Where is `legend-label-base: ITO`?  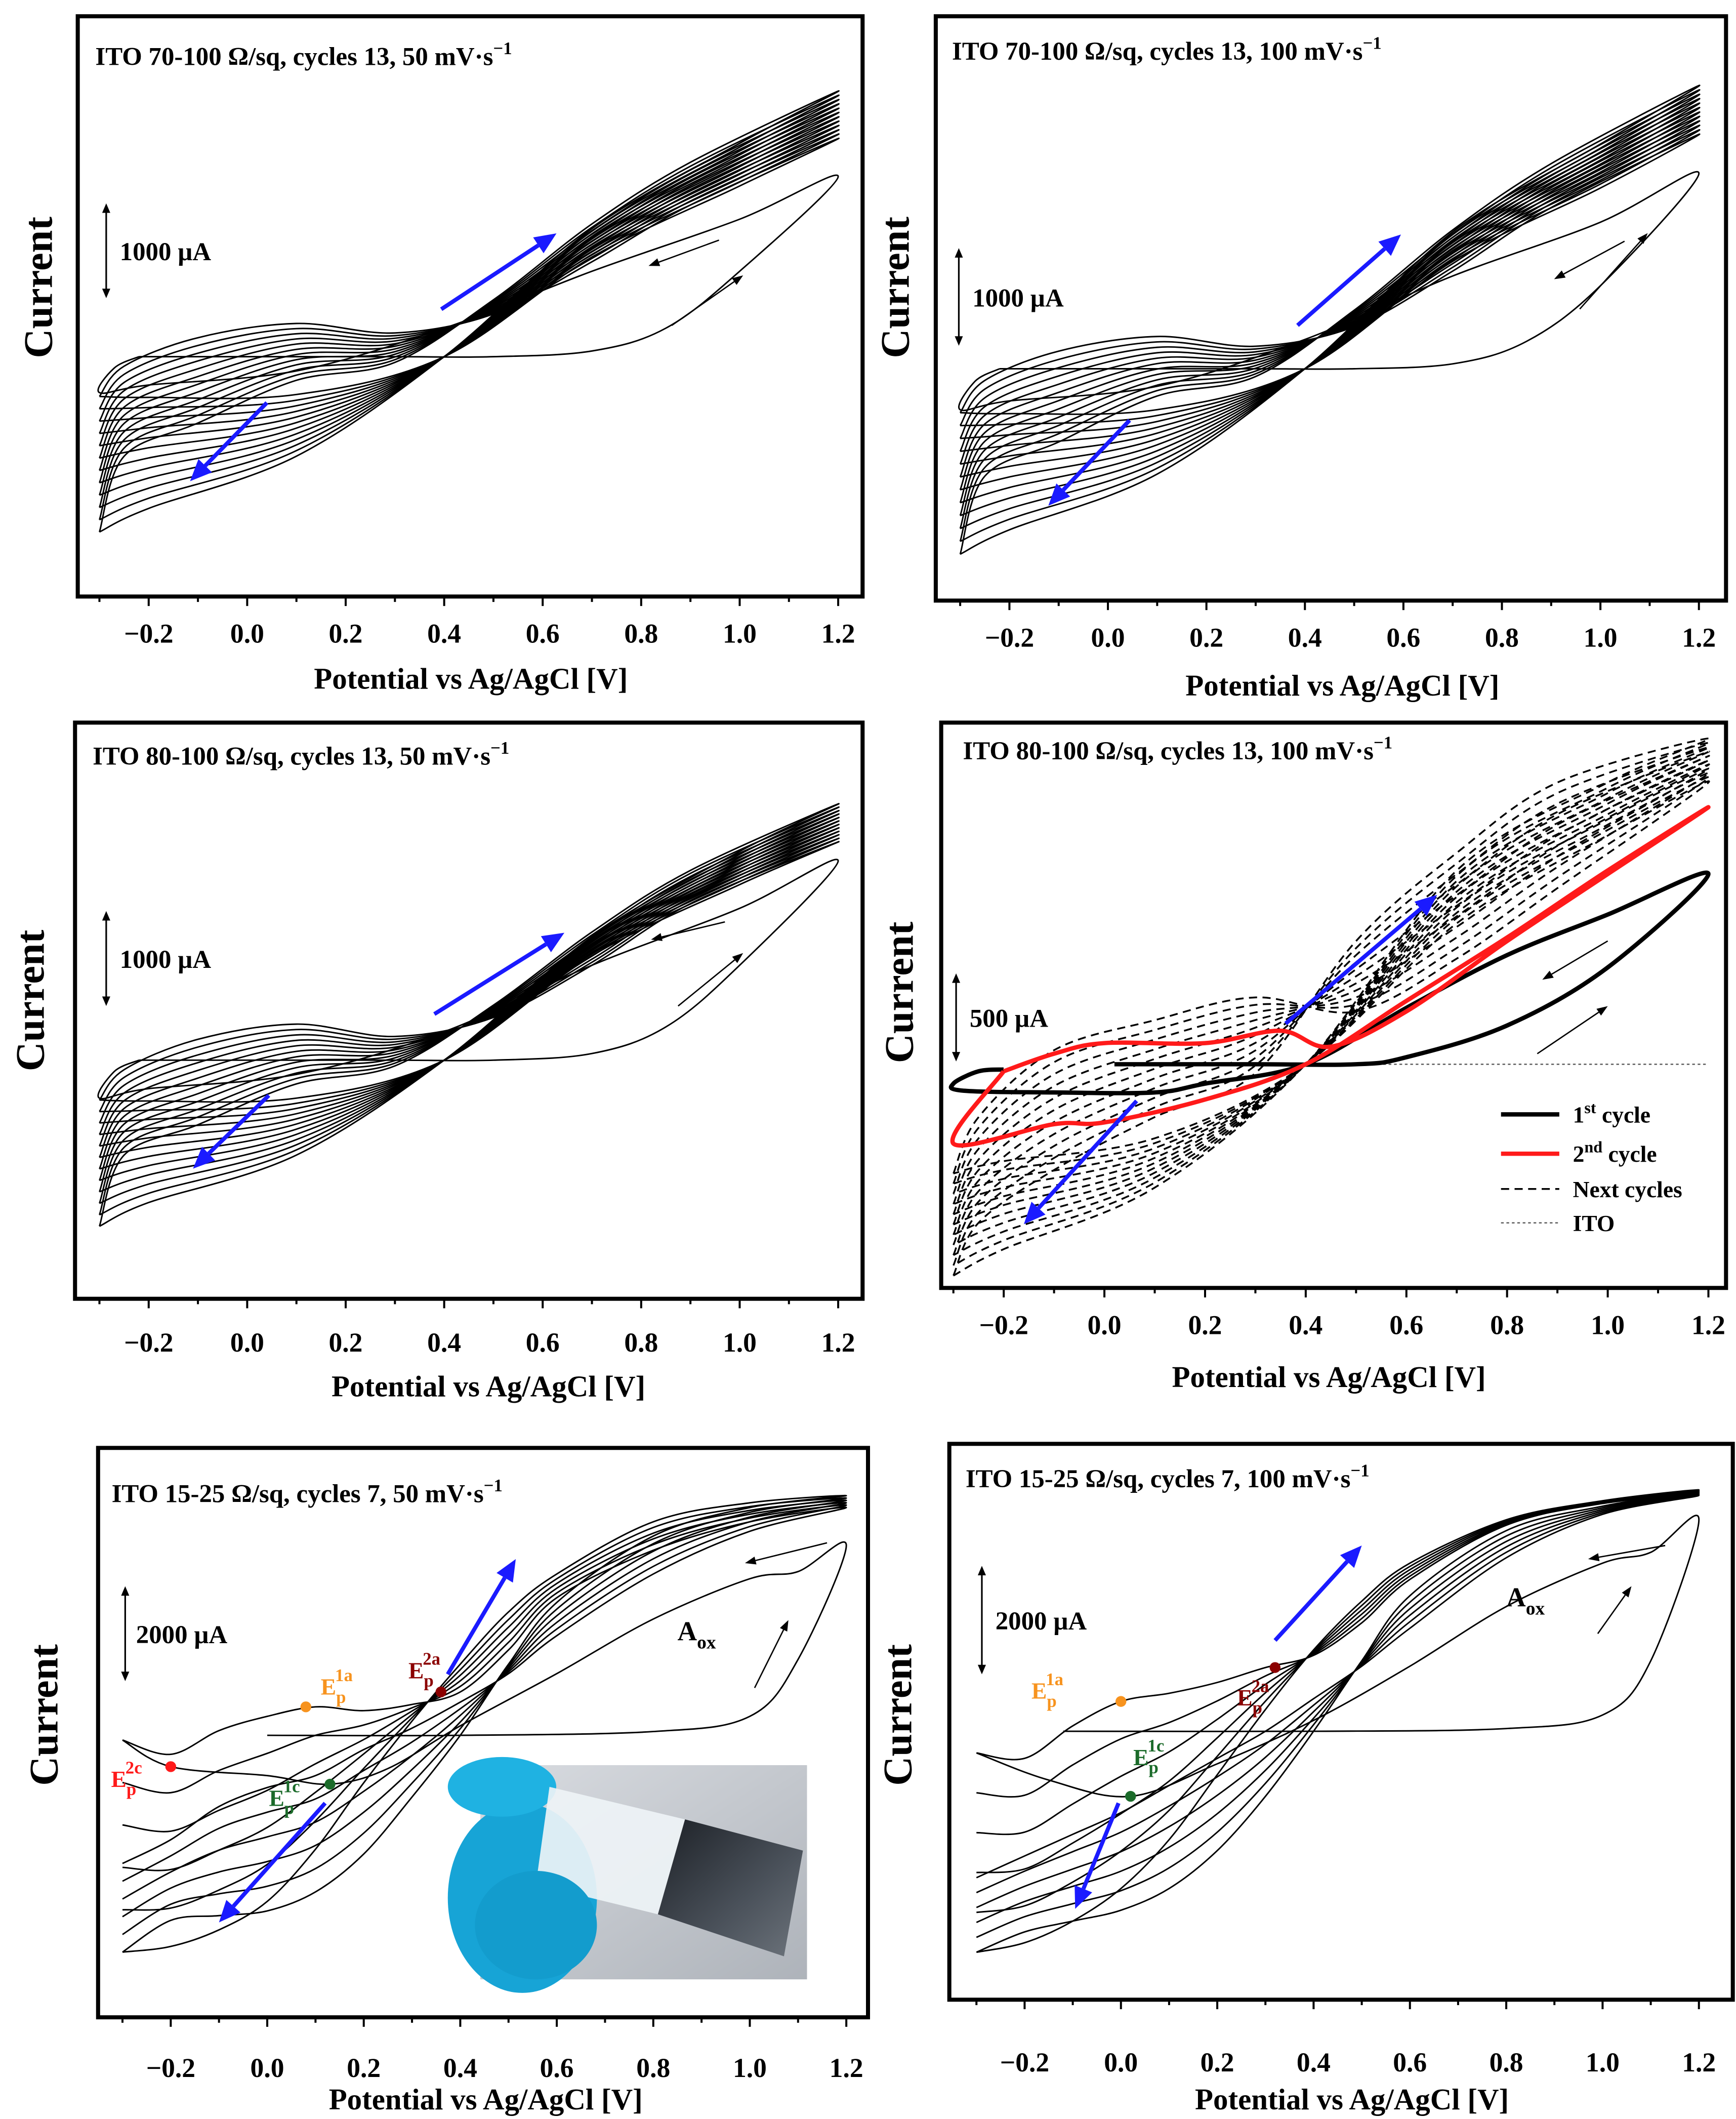 legend-label-base: ITO is located at coordinates (1594, 1223).